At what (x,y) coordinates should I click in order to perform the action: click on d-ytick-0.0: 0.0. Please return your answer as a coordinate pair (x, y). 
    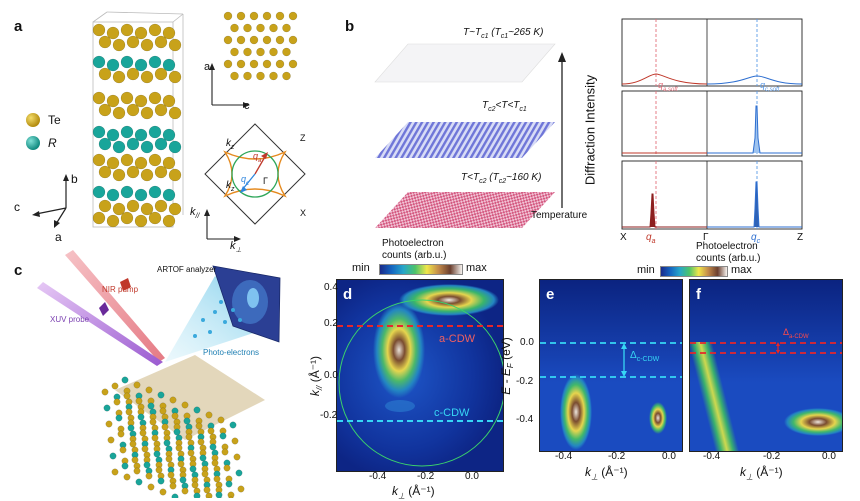
    Looking at the image, I should click on (331, 375).